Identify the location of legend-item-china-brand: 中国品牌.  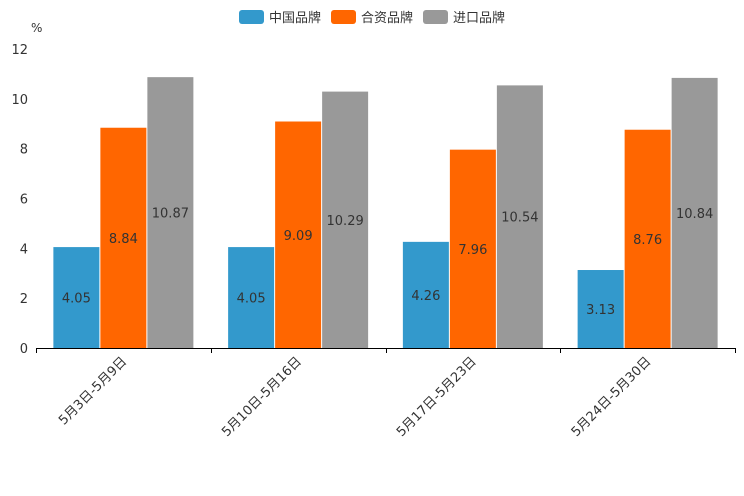
(279, 16).